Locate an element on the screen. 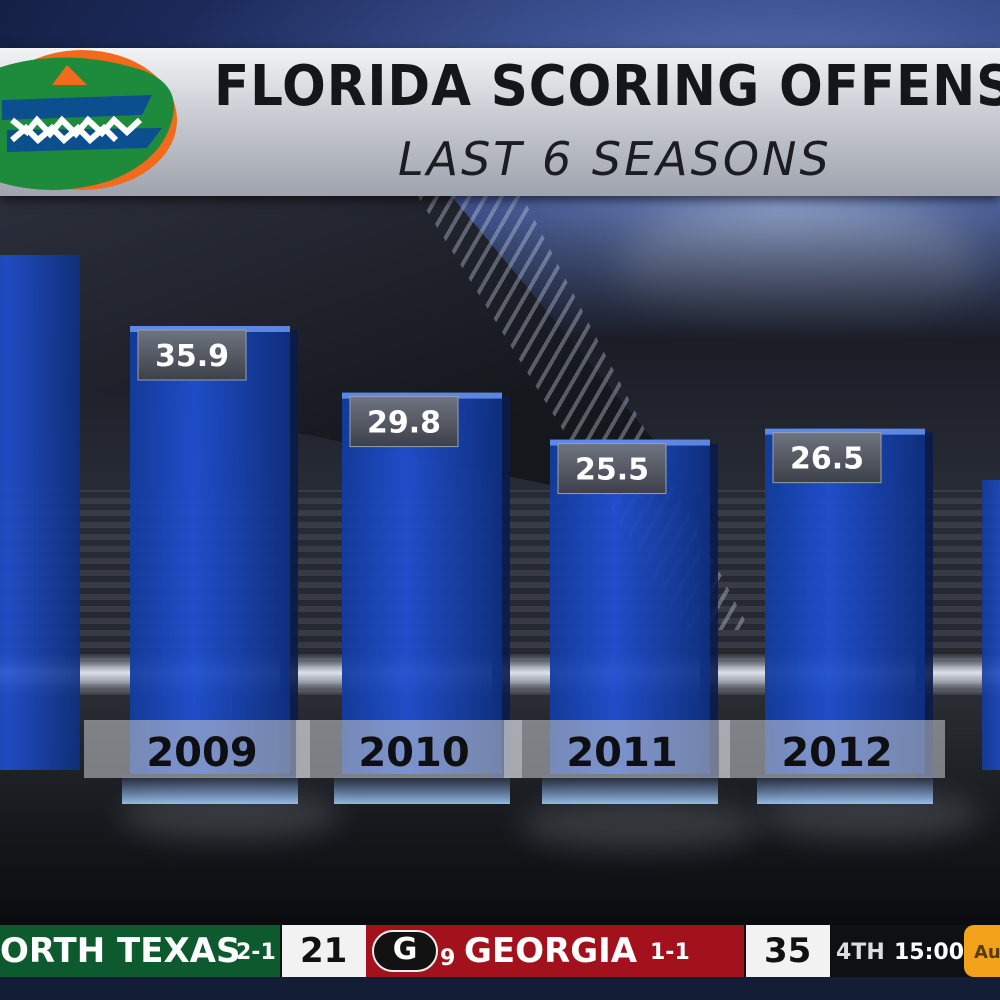 Image resolution: width=1000 pixels, height=1000 pixels. game-clock: 15:00 is located at coordinates (929, 952).